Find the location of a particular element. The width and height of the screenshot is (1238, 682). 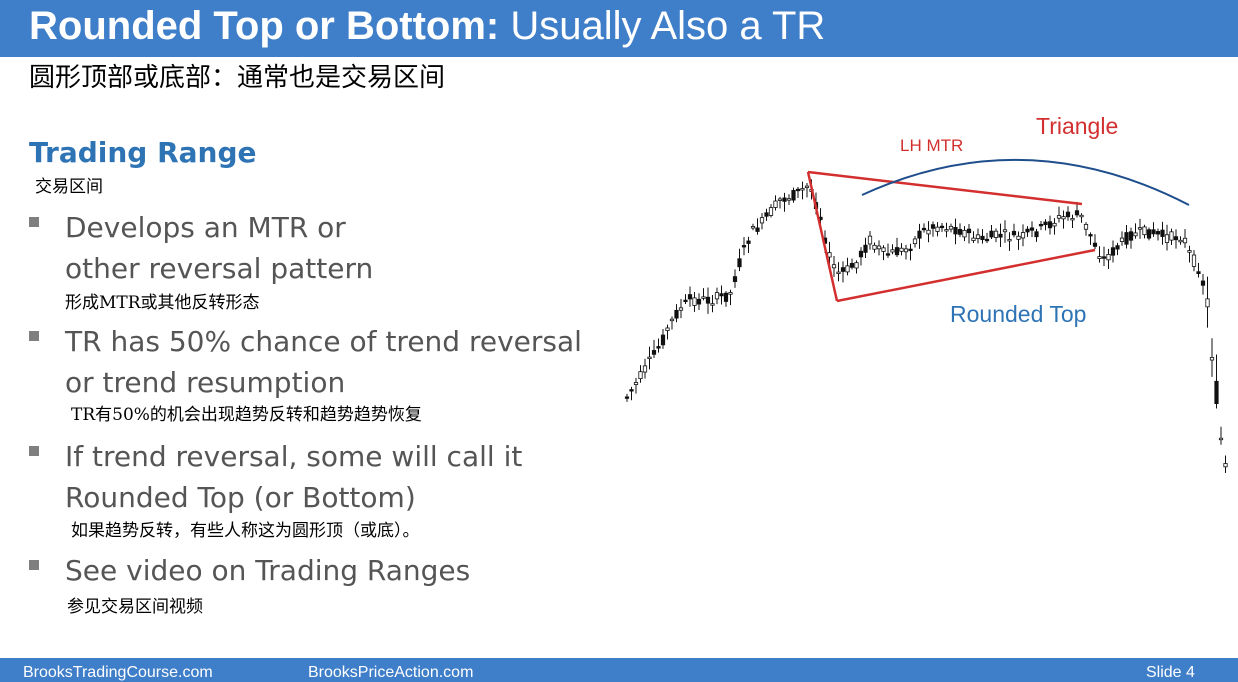

bullet-1-line1: Develops an MTR or is located at coordinates (205, 227).